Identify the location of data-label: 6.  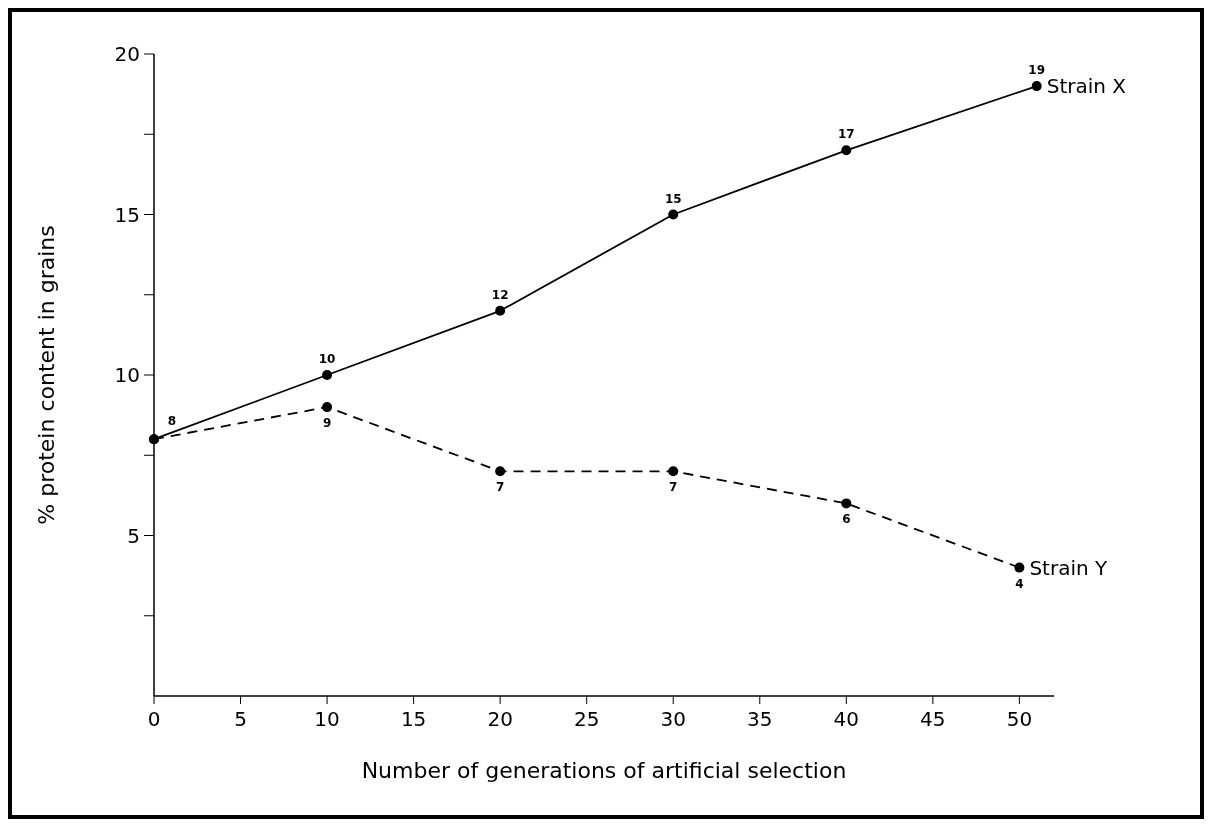
(846, 519).